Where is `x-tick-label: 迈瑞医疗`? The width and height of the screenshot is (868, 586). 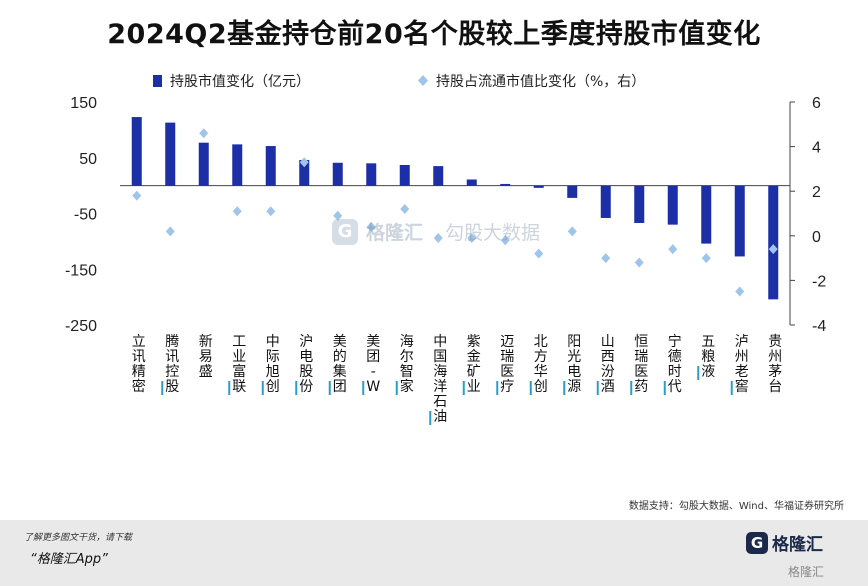 x-tick-label: 迈瑞医疗 is located at coordinates (507, 364).